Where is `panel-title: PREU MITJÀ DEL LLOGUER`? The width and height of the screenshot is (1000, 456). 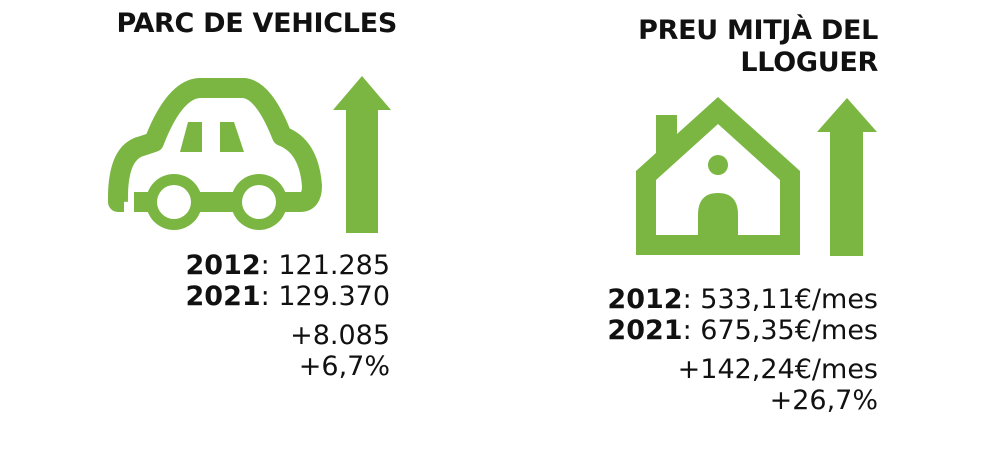 panel-title: PREU MITJÀ DEL LLOGUER is located at coordinates (758, 47).